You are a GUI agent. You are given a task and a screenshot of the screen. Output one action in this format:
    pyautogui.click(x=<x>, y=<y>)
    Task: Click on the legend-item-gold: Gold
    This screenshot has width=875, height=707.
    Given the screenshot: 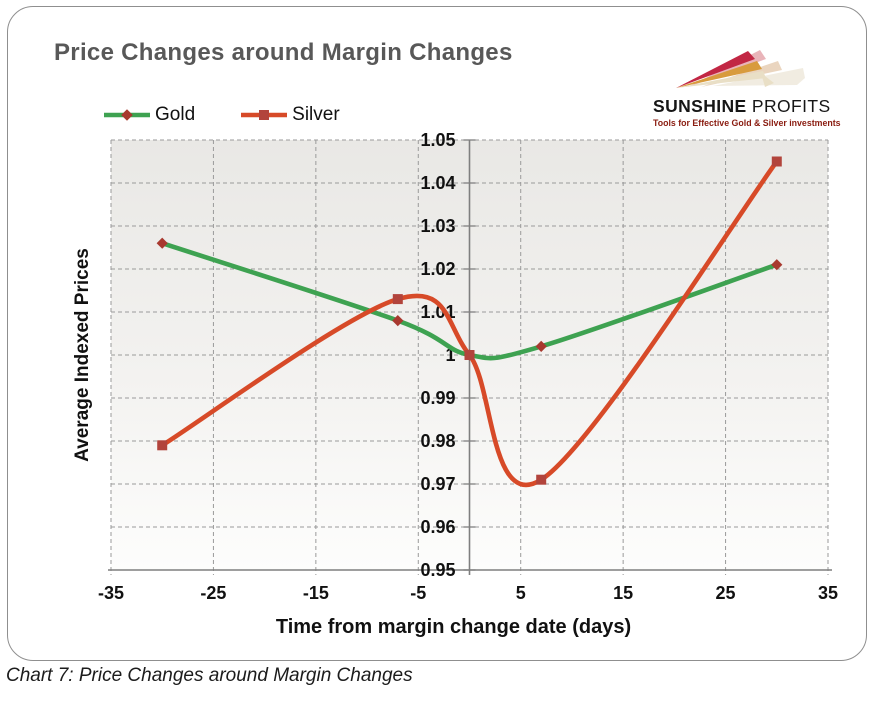 What is the action you would take?
    pyautogui.click(x=148, y=115)
    